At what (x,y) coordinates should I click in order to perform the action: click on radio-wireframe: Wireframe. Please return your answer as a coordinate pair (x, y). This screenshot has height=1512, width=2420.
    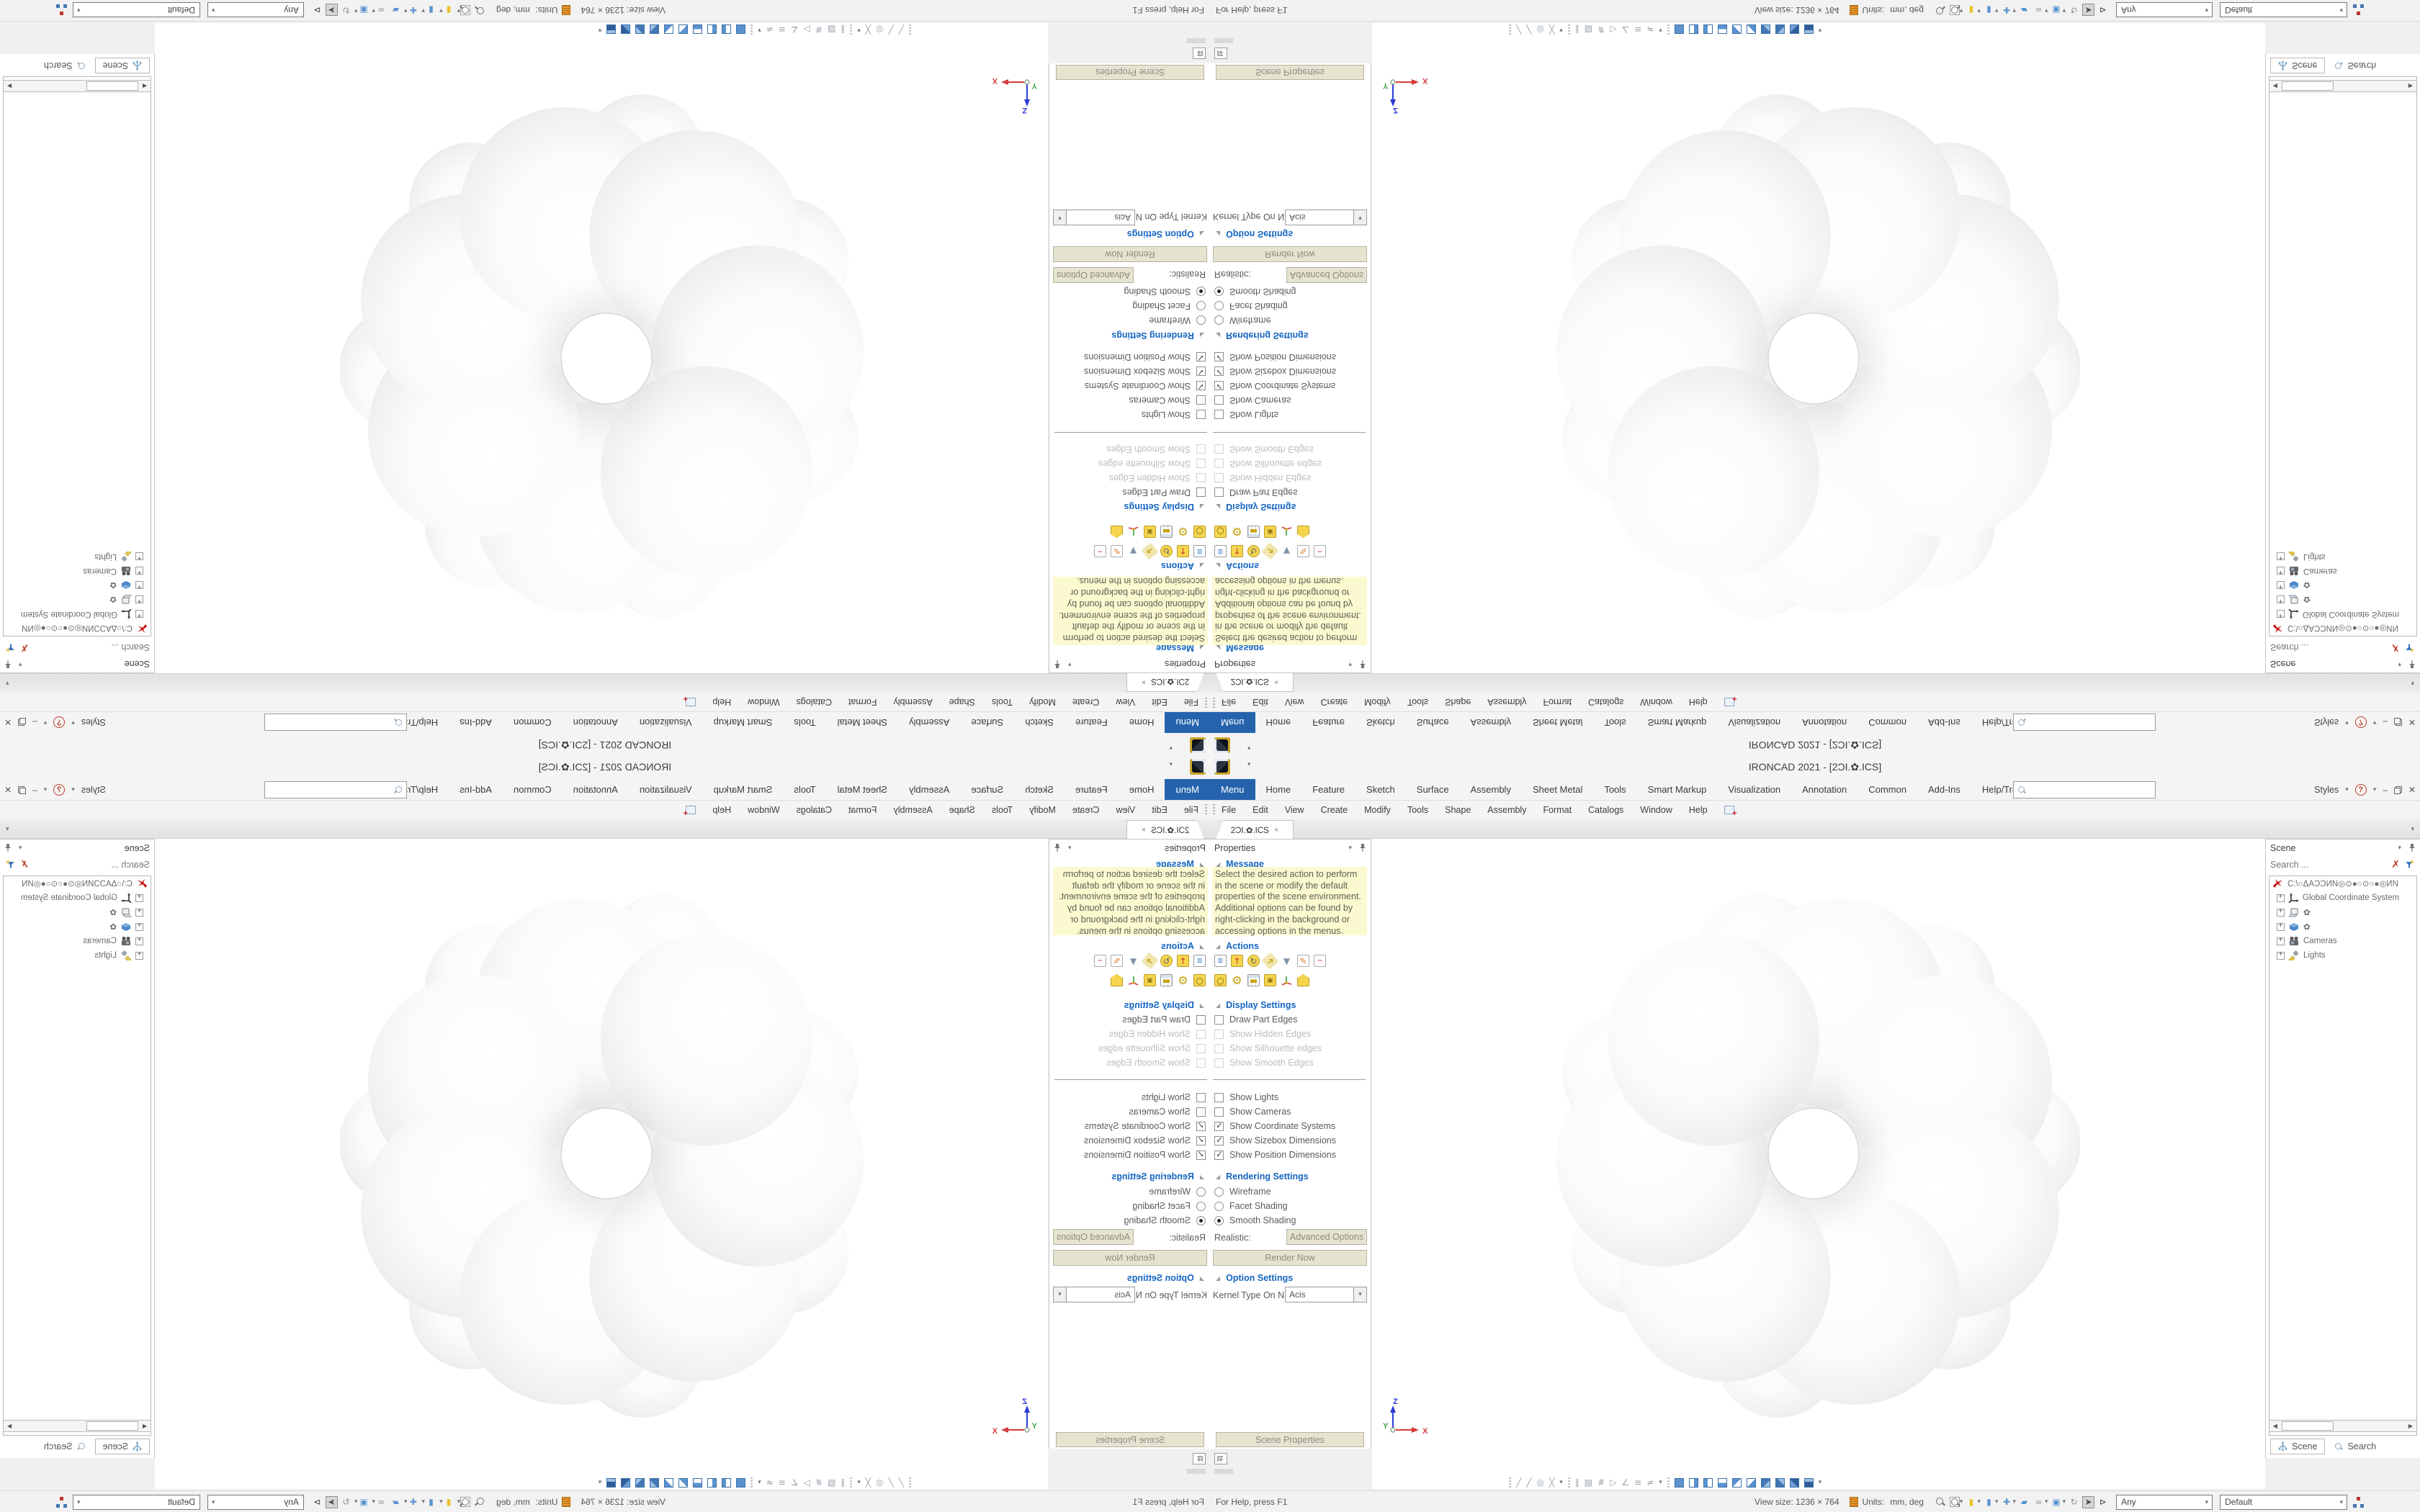
    Looking at the image, I should click on (1177, 1192).